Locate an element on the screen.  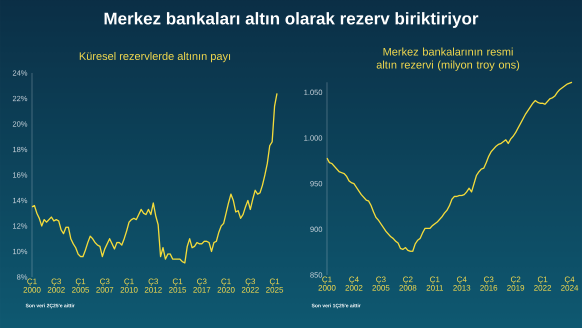
chart-title: Merkez bankalarının resmi altın rezervi (milyon troy ons) is located at coordinates (448, 59).